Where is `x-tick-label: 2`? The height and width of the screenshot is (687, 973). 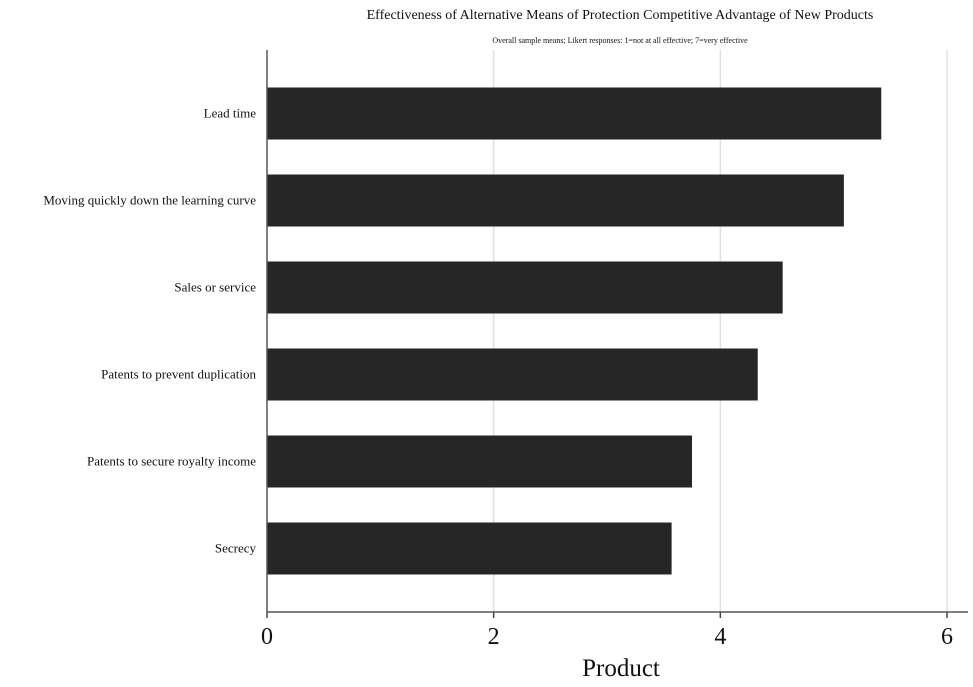
x-tick-label: 2 is located at coordinates (494, 637).